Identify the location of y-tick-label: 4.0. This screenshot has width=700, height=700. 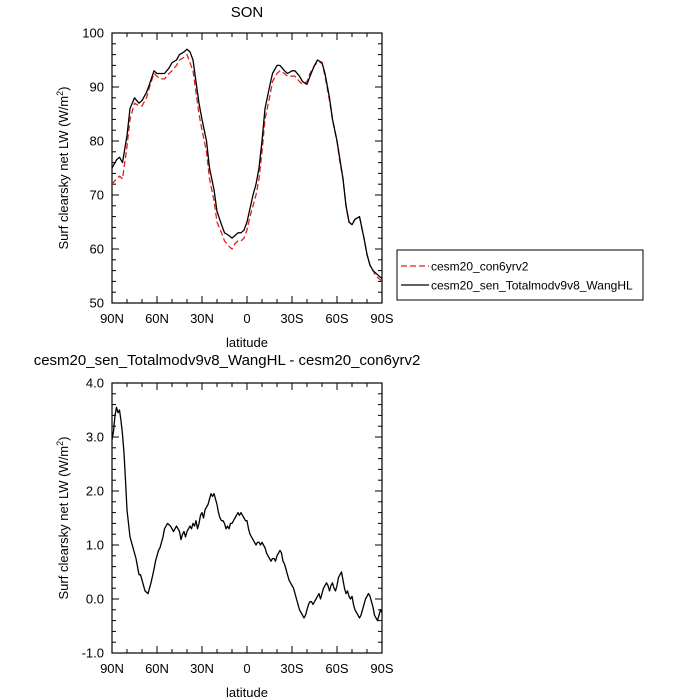
(95, 383).